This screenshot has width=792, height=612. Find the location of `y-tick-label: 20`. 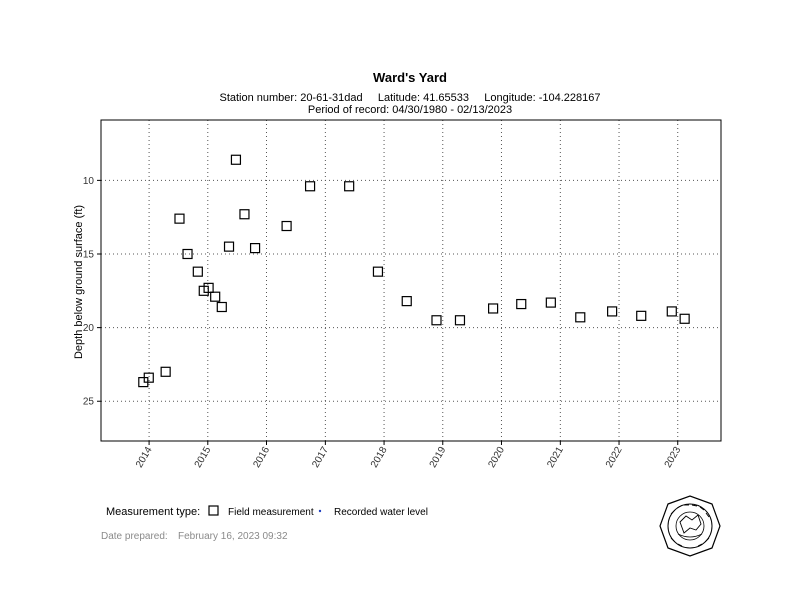

y-tick-label: 20 is located at coordinates (89, 328).